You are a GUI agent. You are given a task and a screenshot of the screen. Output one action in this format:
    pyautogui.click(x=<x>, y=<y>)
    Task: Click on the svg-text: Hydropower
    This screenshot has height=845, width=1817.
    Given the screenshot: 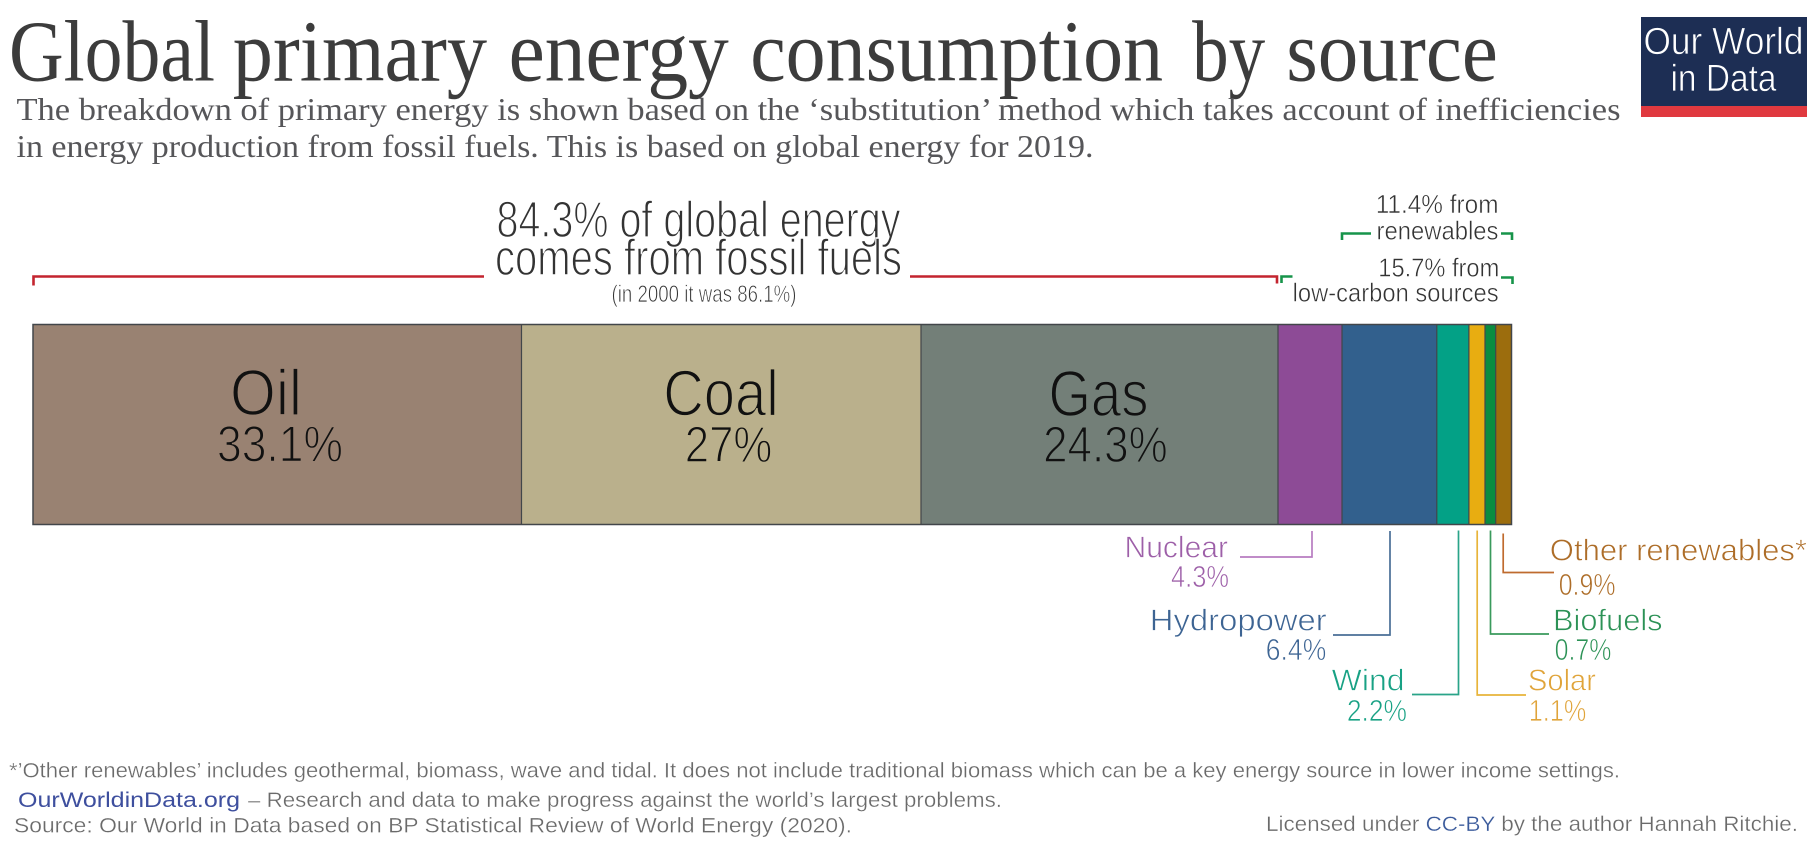 What is the action you would take?
    pyautogui.click(x=1238, y=619)
    